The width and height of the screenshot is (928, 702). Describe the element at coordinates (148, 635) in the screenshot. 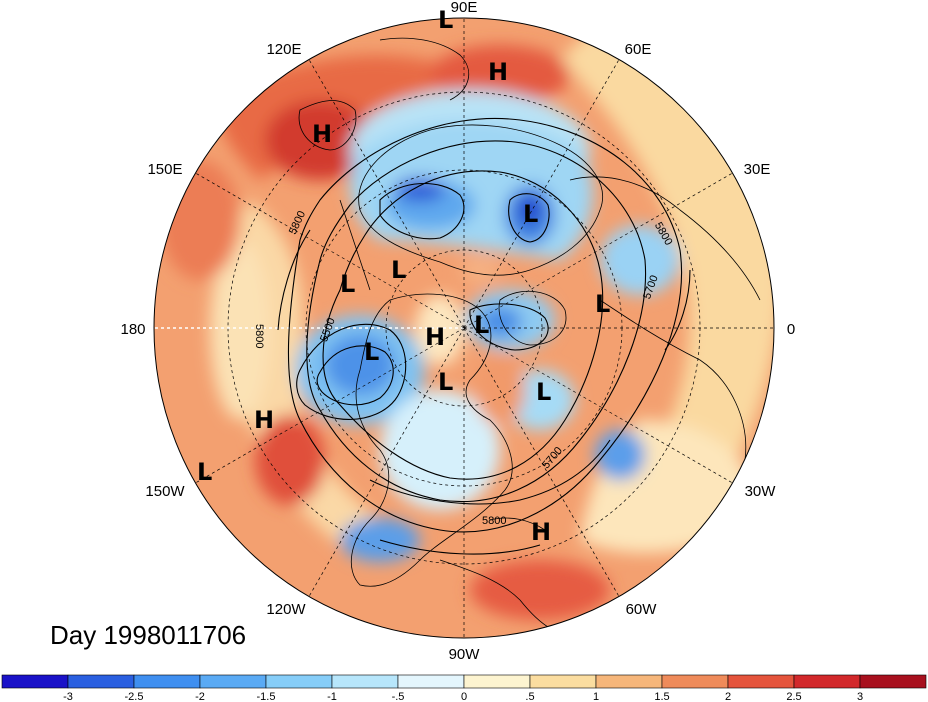

I see `day-title: Day 1998011706` at that location.